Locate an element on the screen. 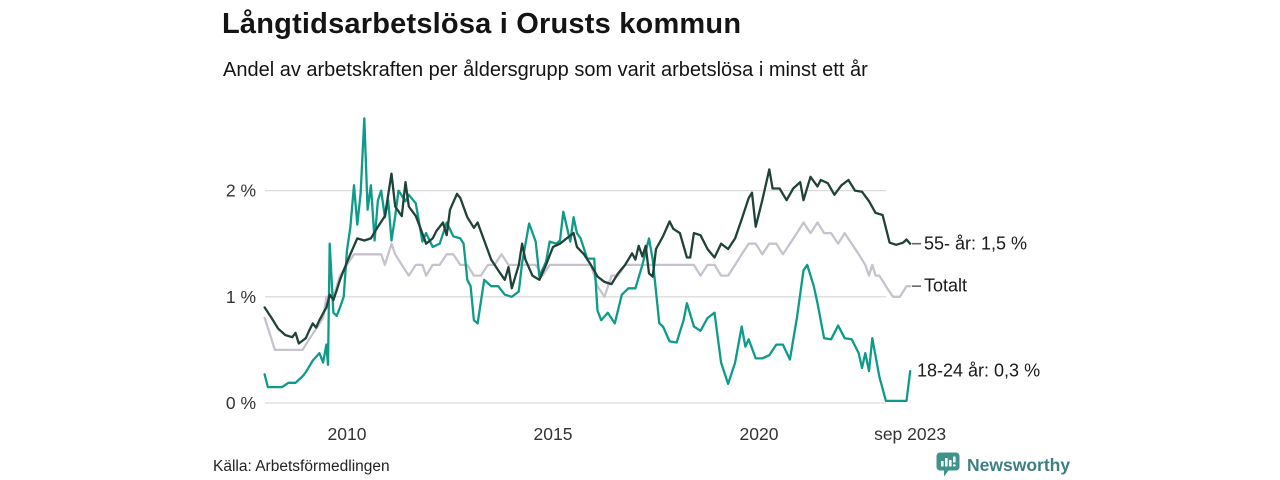  newsworthy-brand: Newsworthy is located at coordinates (1003, 465).